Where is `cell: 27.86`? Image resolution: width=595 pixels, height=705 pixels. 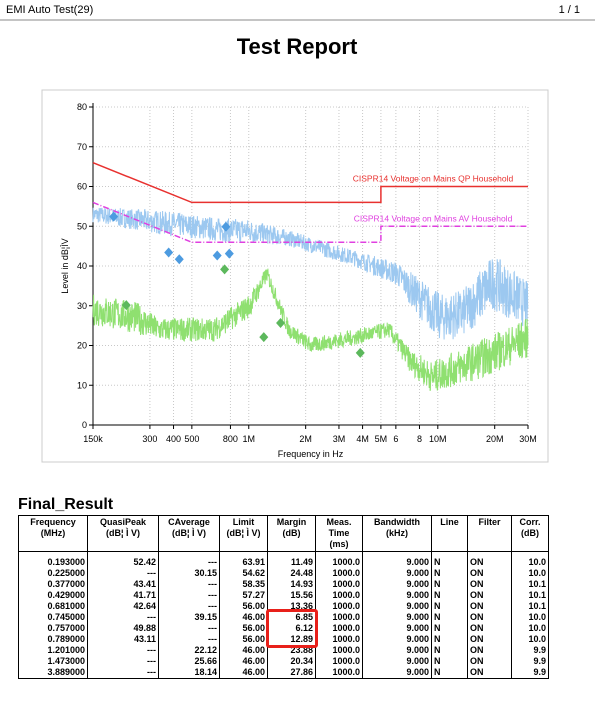 cell: 27.86 is located at coordinates (291, 673).